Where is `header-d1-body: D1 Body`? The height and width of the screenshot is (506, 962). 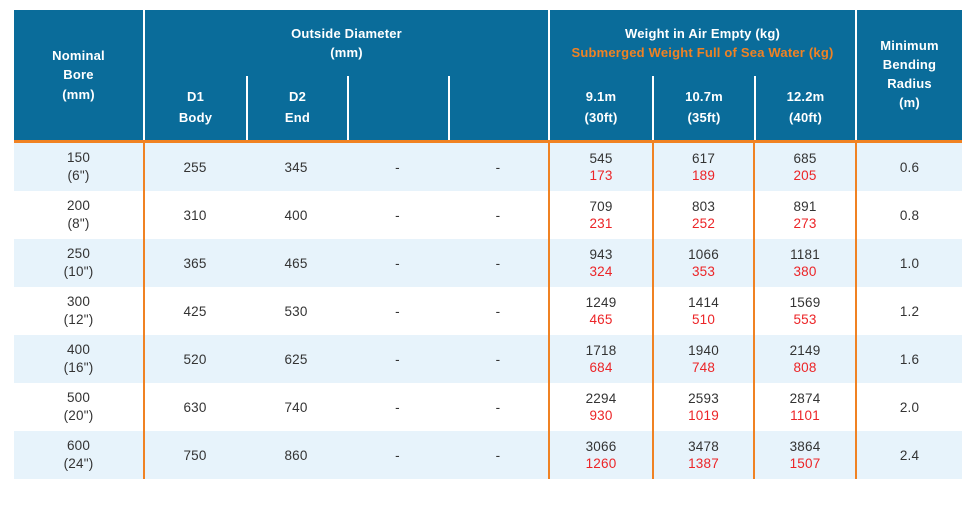 header-d1-body: D1 Body is located at coordinates (195, 108).